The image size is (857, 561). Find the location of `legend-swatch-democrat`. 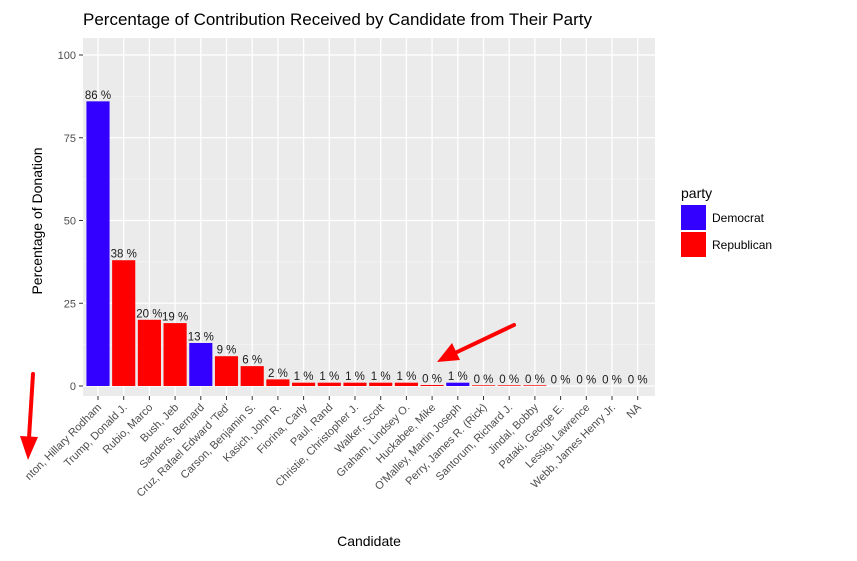

legend-swatch-democrat is located at coordinates (693, 217).